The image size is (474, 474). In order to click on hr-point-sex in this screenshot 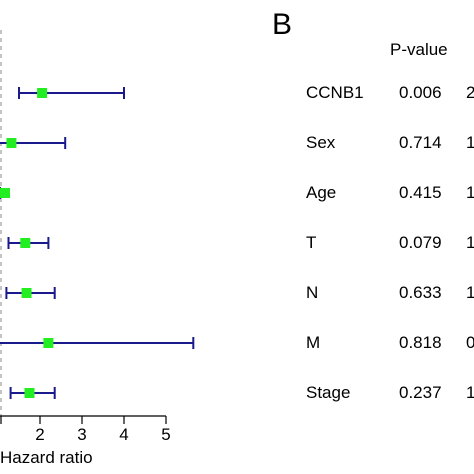, I will do `click(11, 143)`.